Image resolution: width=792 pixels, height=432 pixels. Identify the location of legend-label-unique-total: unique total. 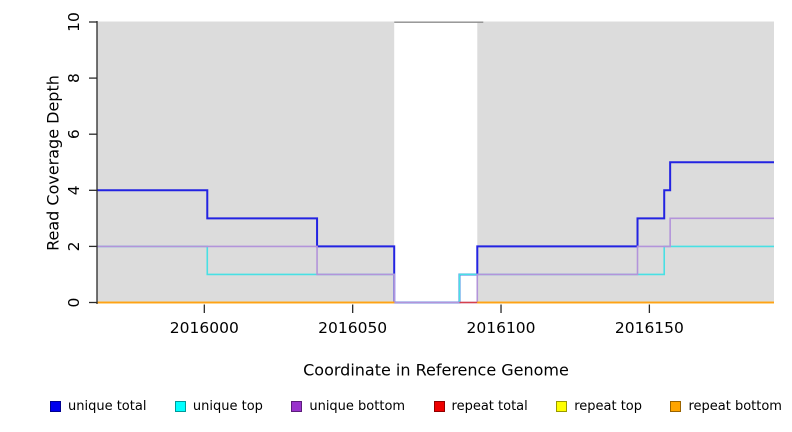
(107, 406).